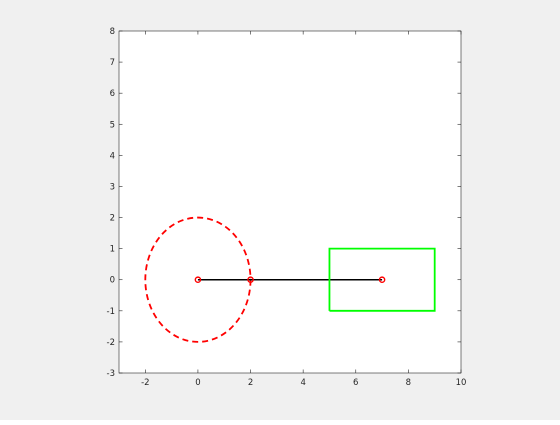  What do you see at coordinates (112, 281) in the screenshot?
I see `y-tick-label: 0` at bounding box center [112, 281].